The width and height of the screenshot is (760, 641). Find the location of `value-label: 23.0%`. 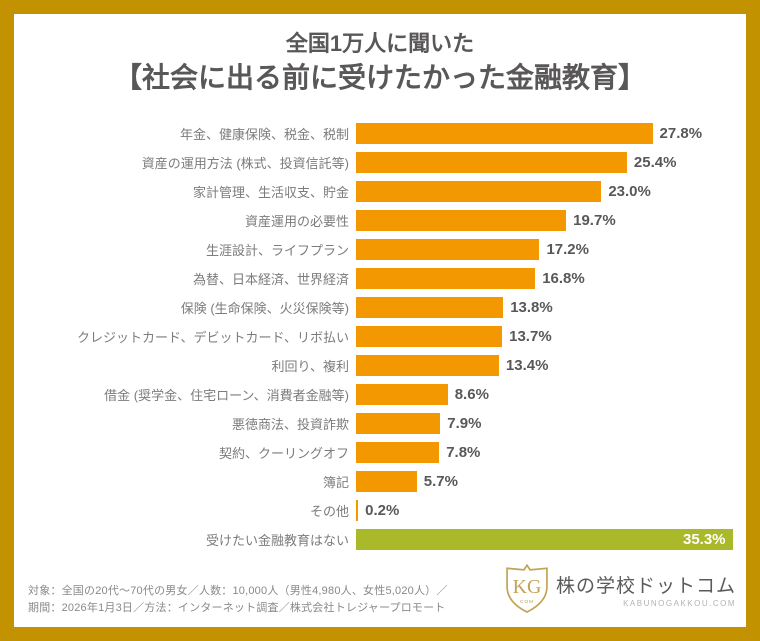

value-label: 23.0% is located at coordinates (629, 192).